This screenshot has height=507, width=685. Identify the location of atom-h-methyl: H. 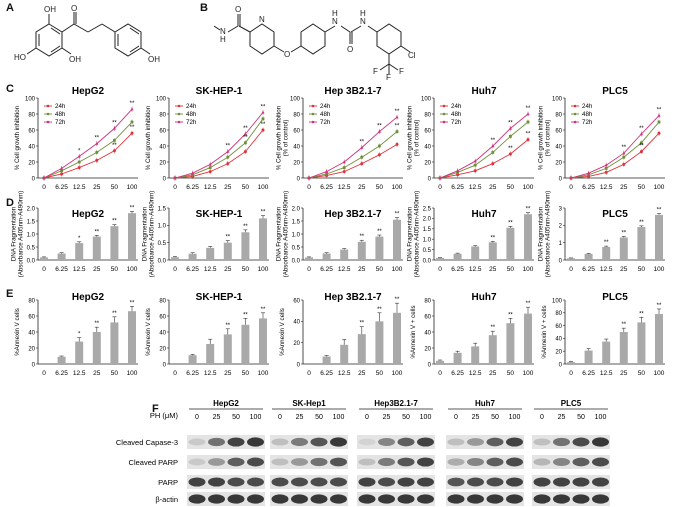
(223, 39).